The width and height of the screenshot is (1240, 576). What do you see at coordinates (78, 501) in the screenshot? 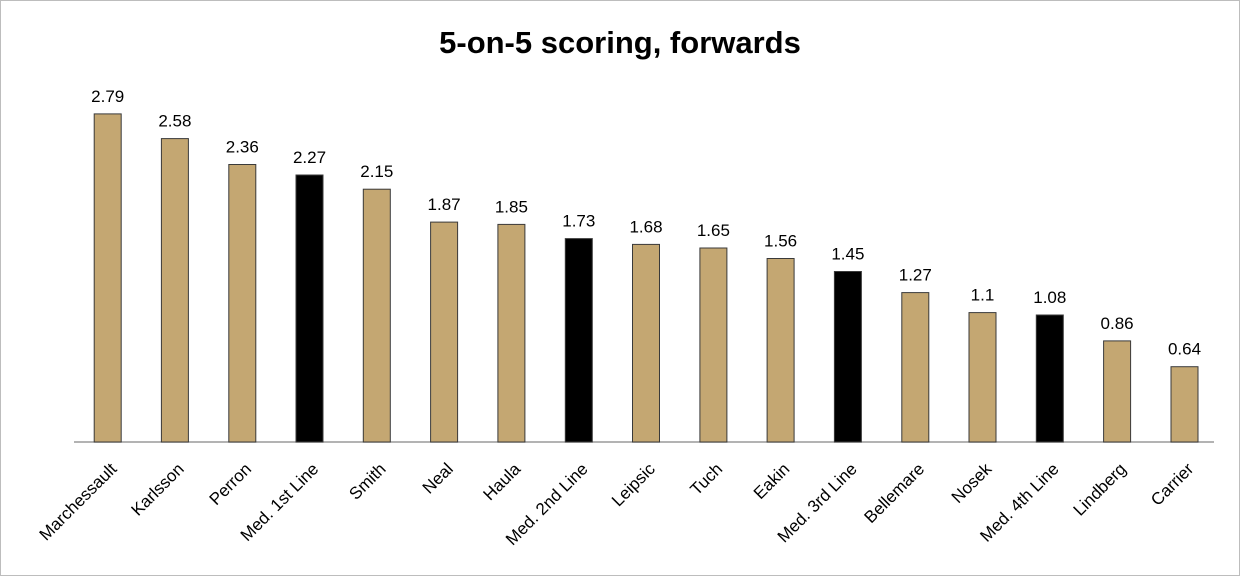
I see `category-tick-label: Marchessault` at bounding box center [78, 501].